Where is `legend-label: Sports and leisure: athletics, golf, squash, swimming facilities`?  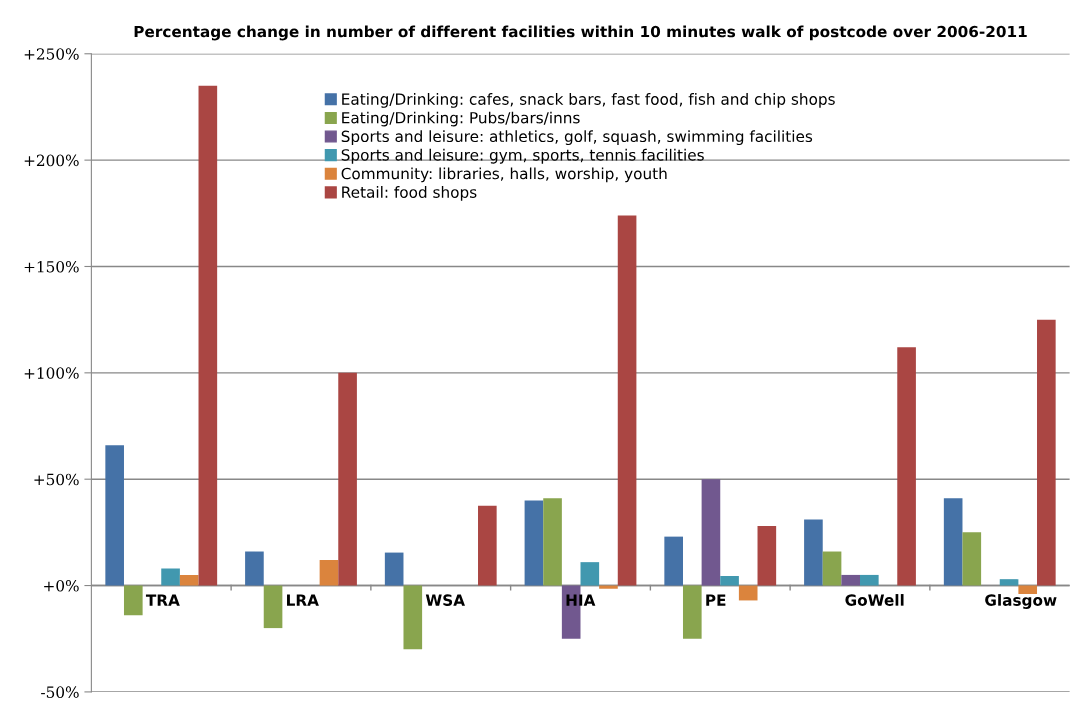
legend-label: Sports and leisure: athletics, golf, squash, swimming facilities is located at coordinates (577, 138).